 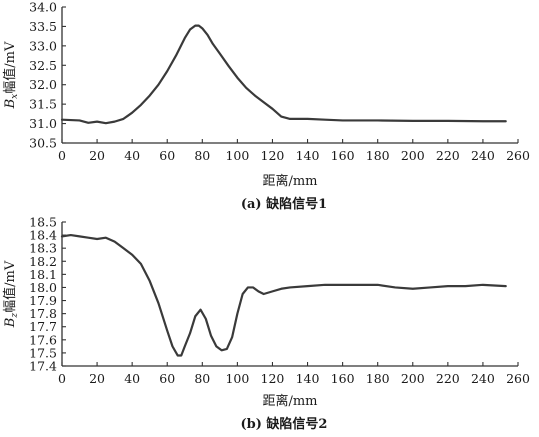 What do you see at coordinates (43, 326) in the screenshot?
I see `y-tick-label: 17.7` at bounding box center [43, 326].